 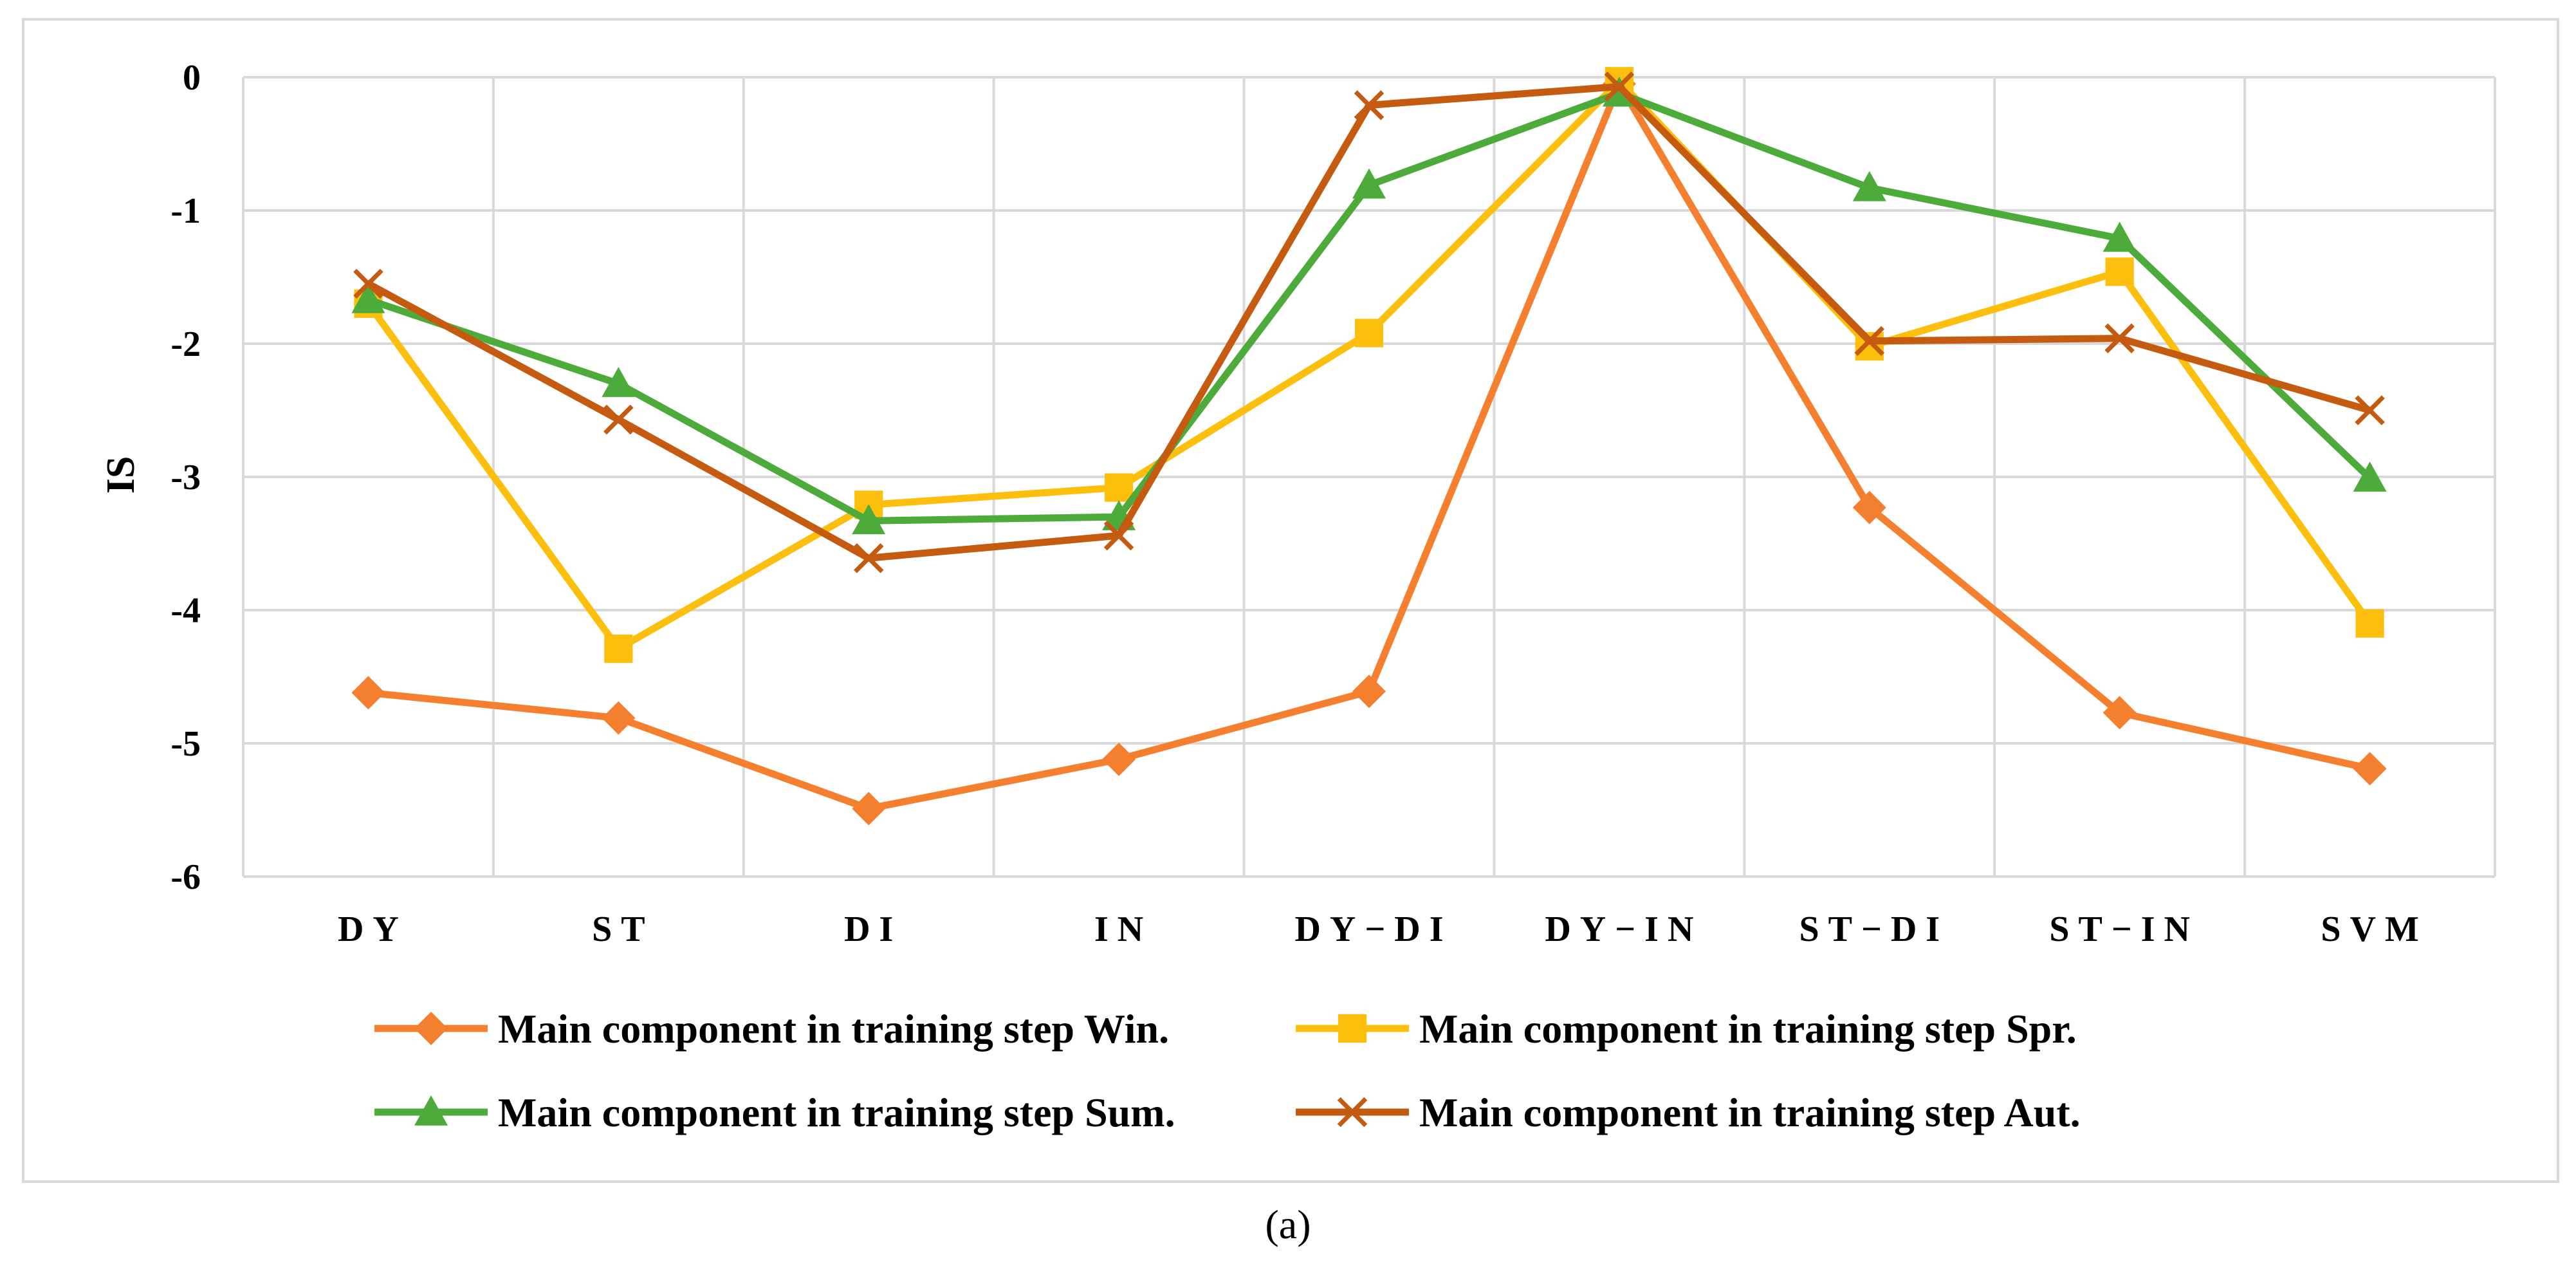 I want to click on x-tick-label: ST−DI, so click(x=1874, y=929).